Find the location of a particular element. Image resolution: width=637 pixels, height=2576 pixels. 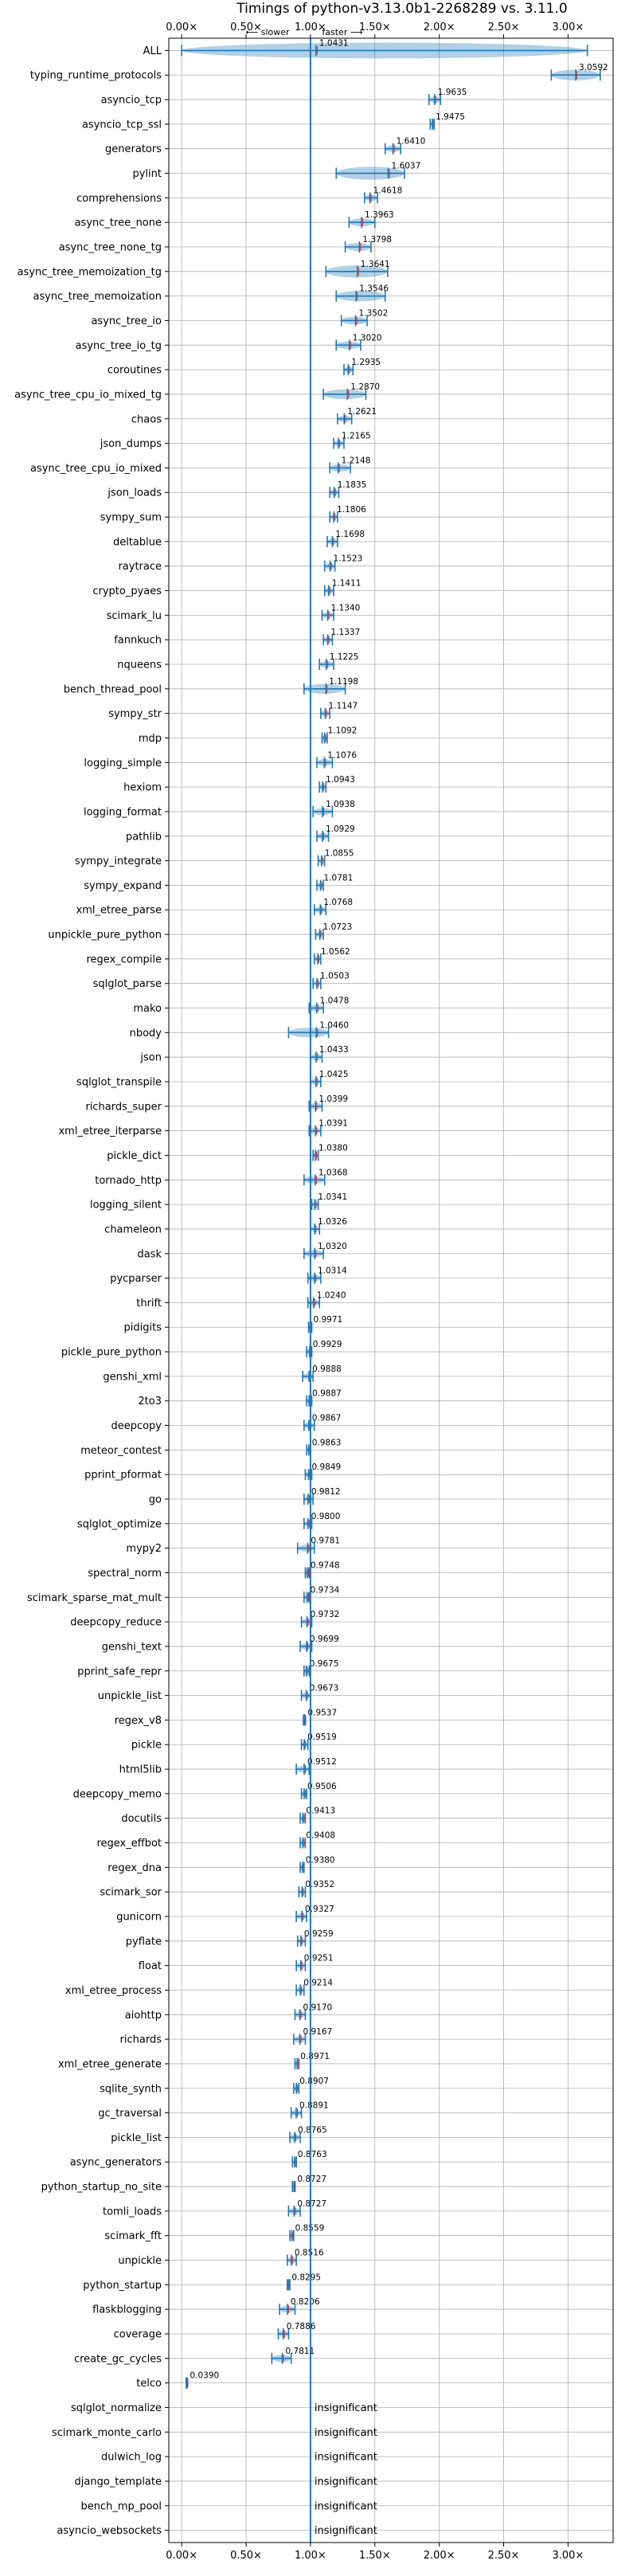

value-label: 1.1411 is located at coordinates (346, 584).